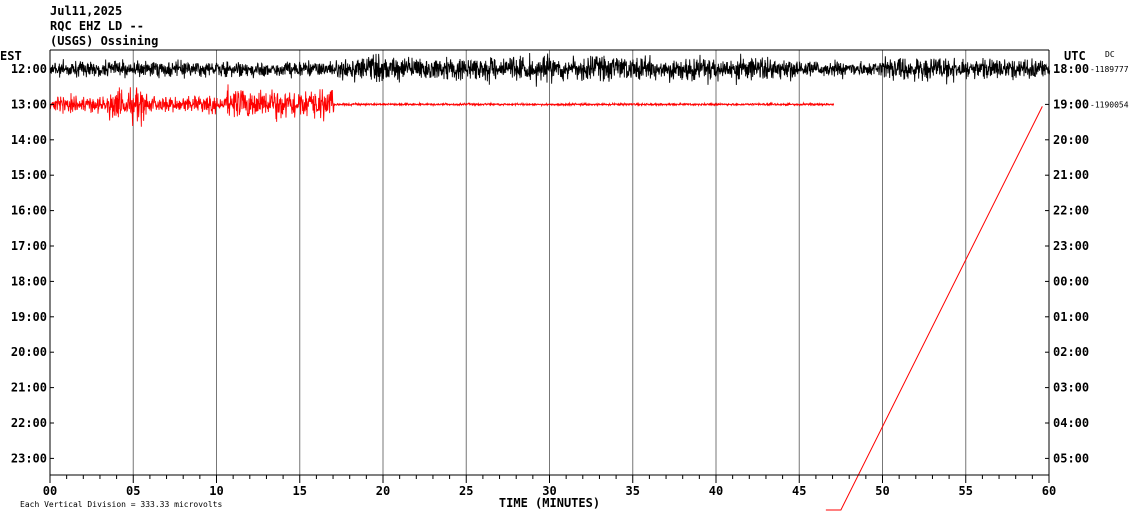 The height and width of the screenshot is (519, 1130). Describe the element at coordinates (1109, 104) in the screenshot. I see `dc-offset-1: -1190054` at that location.